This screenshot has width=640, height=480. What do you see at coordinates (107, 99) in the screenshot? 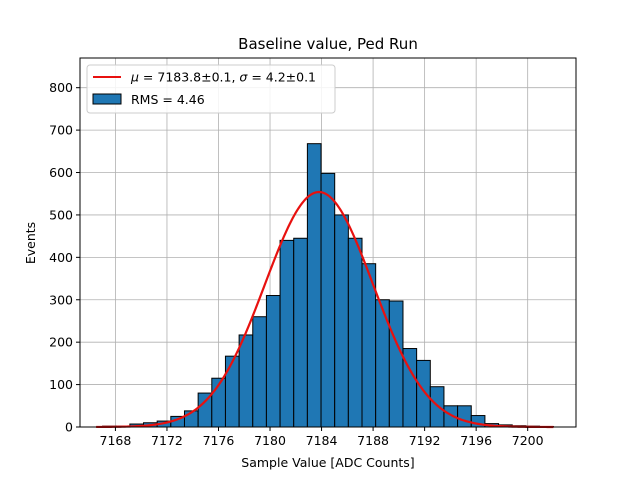
I see `legend-hist-swatch` at bounding box center [107, 99].